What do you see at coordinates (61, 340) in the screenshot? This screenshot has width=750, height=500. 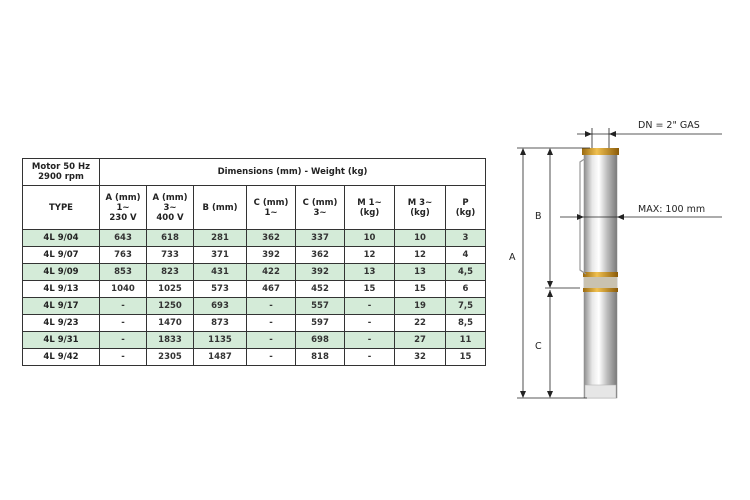 I see `type-cell: 4L 9/31` at bounding box center [61, 340].